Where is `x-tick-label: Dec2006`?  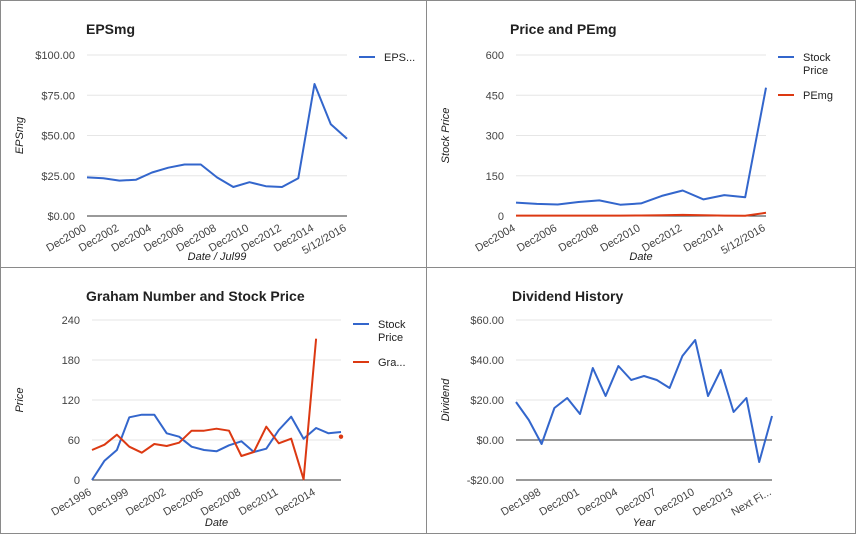 x-tick-label: Dec2006 is located at coordinates (537, 238).